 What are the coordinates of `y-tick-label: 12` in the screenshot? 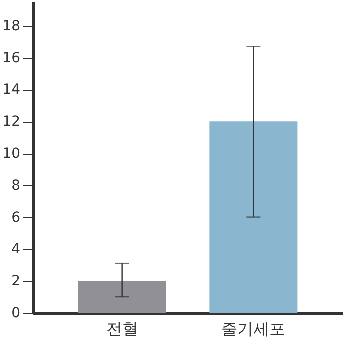 It's located at (11, 122).